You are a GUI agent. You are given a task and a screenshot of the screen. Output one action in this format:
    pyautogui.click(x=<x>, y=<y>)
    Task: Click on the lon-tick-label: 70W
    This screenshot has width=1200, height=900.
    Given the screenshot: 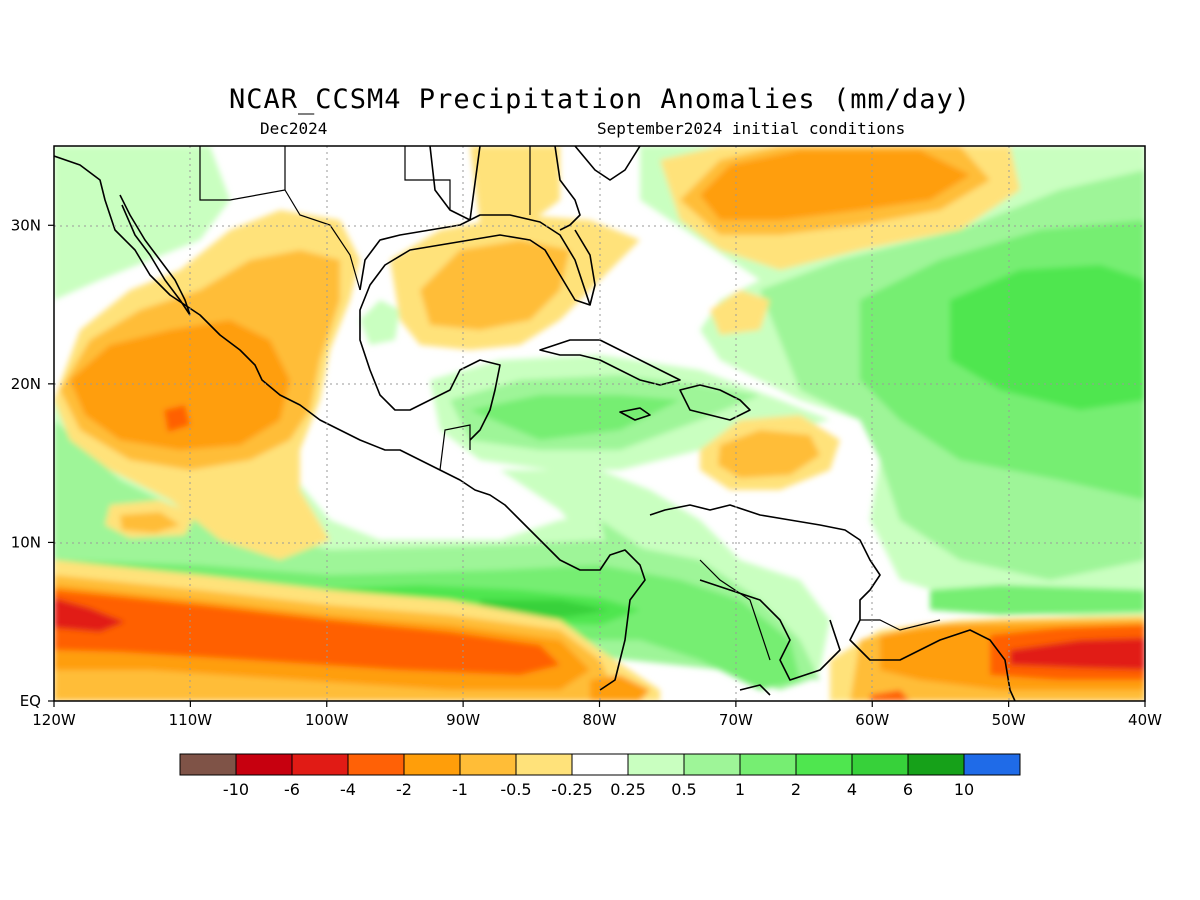 What is the action you would take?
    pyautogui.click(x=736, y=720)
    